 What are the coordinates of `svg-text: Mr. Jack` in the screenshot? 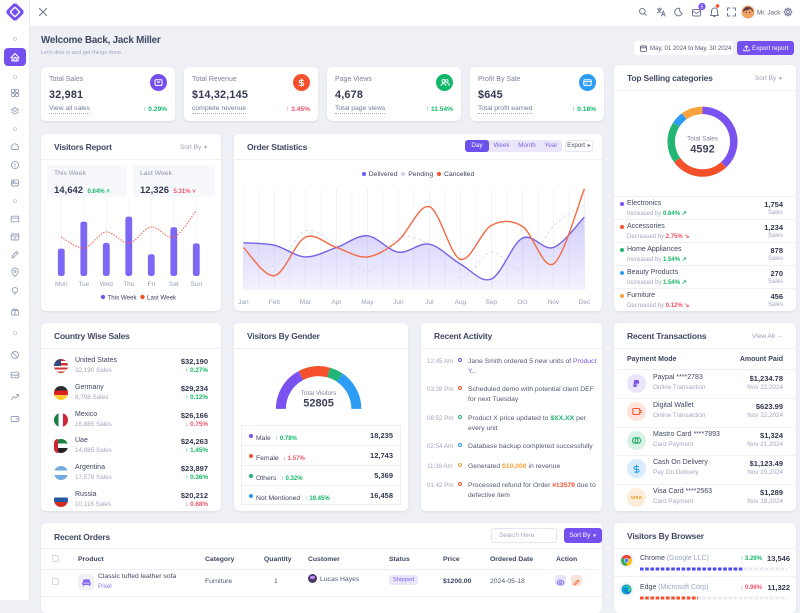 It's located at (769, 12).